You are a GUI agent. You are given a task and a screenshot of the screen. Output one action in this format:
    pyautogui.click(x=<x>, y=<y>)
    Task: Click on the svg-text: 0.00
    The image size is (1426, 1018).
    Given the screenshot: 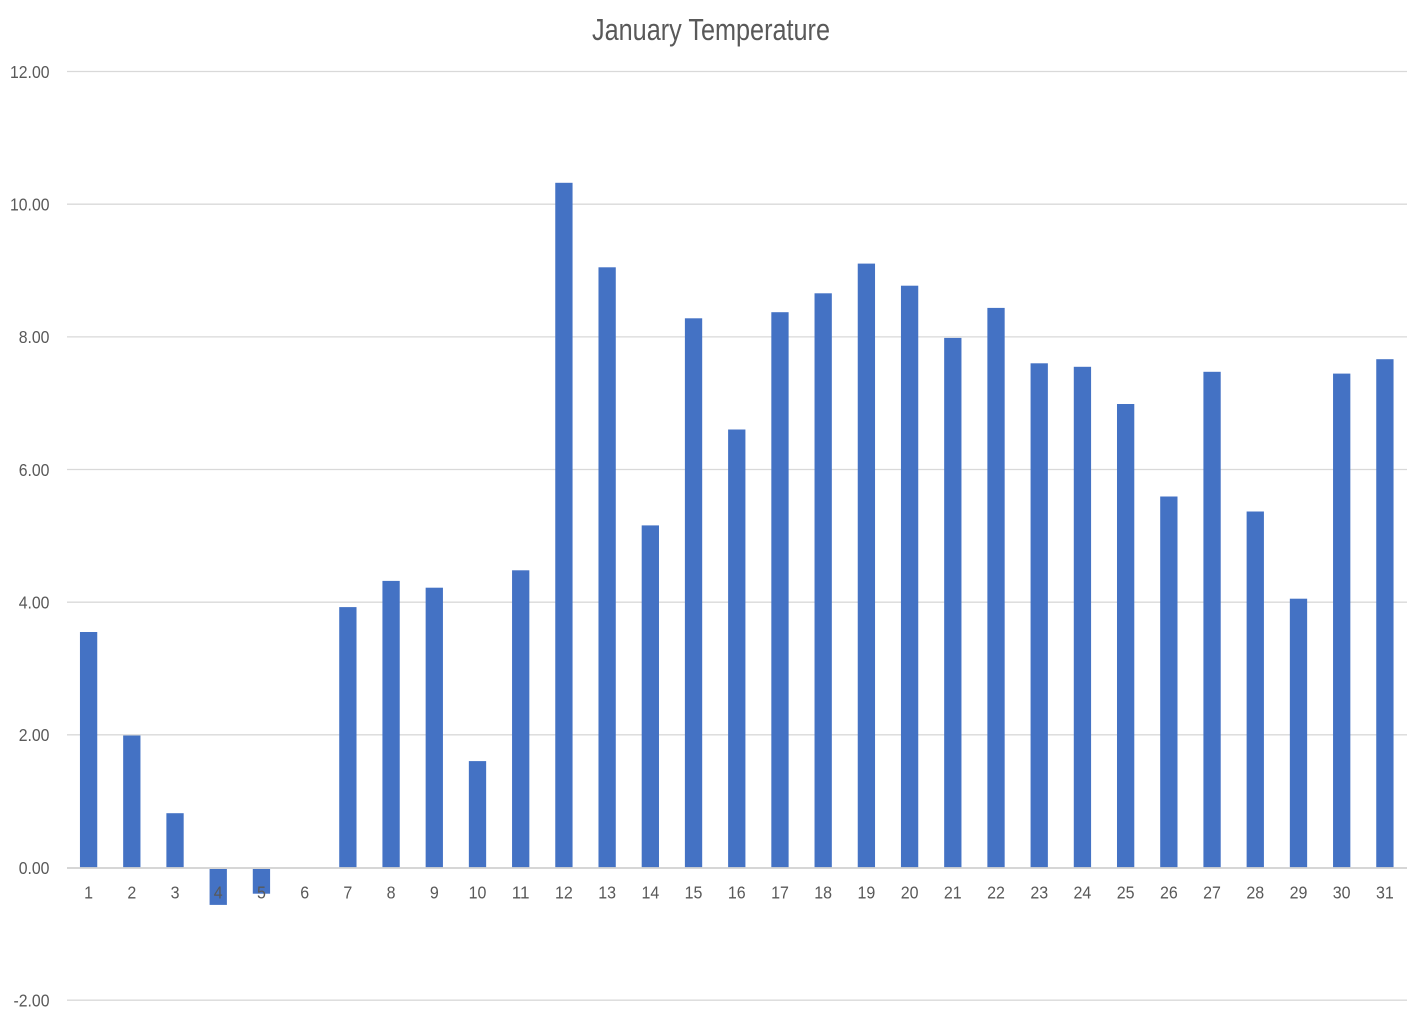 What is the action you would take?
    pyautogui.click(x=34, y=868)
    